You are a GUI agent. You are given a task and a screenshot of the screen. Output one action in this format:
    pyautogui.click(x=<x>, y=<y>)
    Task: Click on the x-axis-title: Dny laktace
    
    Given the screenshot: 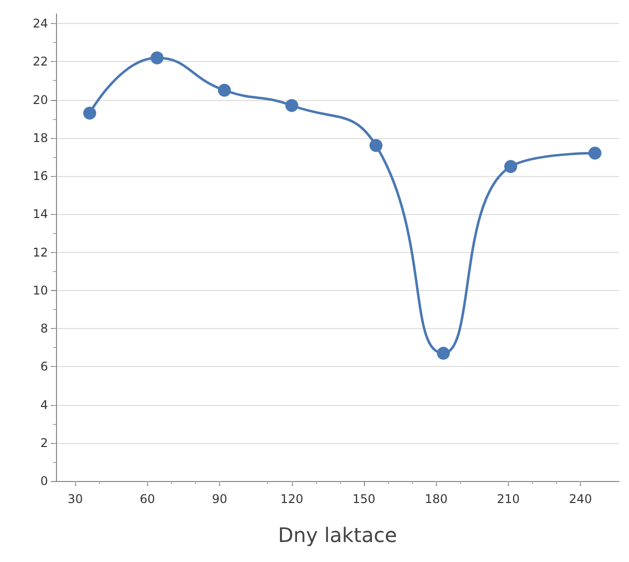 What is the action you would take?
    pyautogui.click(x=338, y=535)
    